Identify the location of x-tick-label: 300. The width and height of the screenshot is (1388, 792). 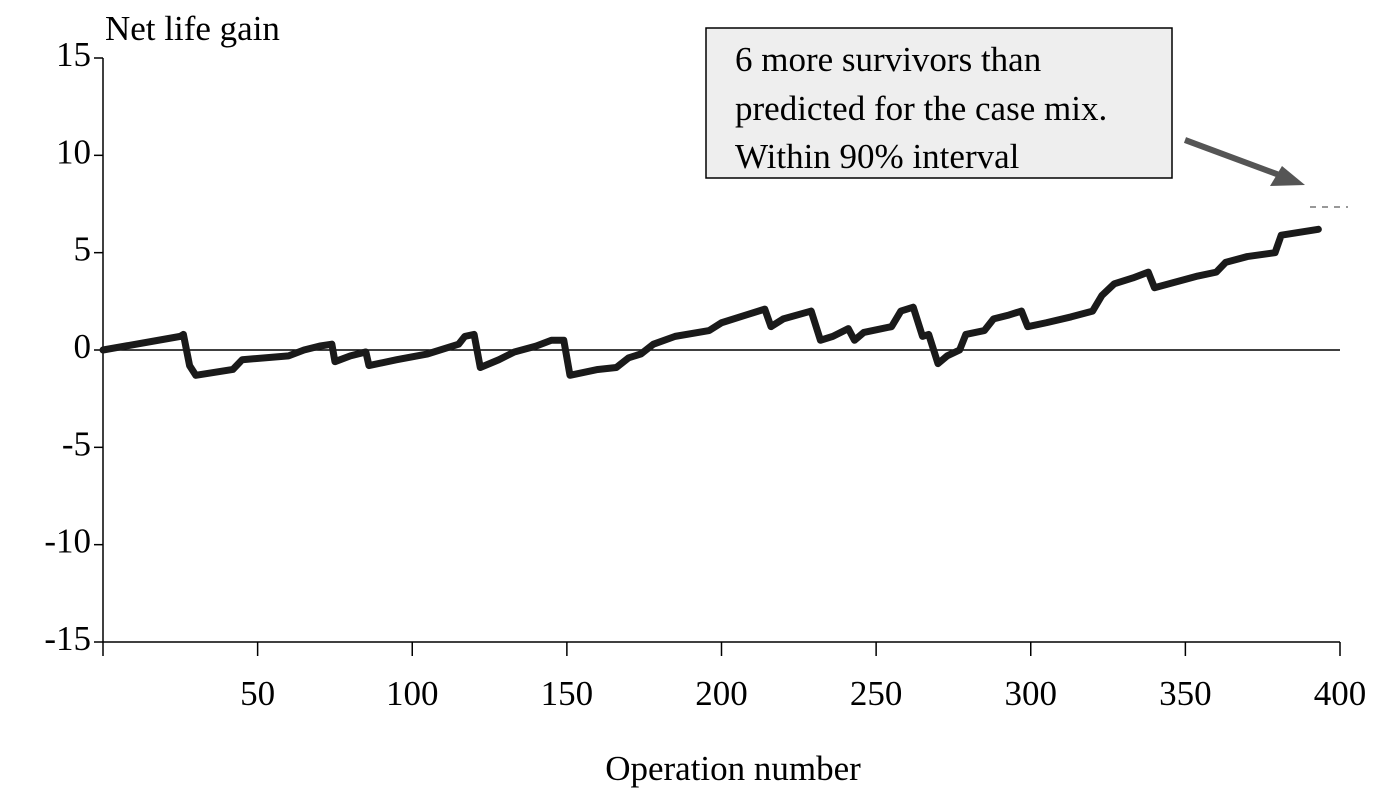
(1031, 693).